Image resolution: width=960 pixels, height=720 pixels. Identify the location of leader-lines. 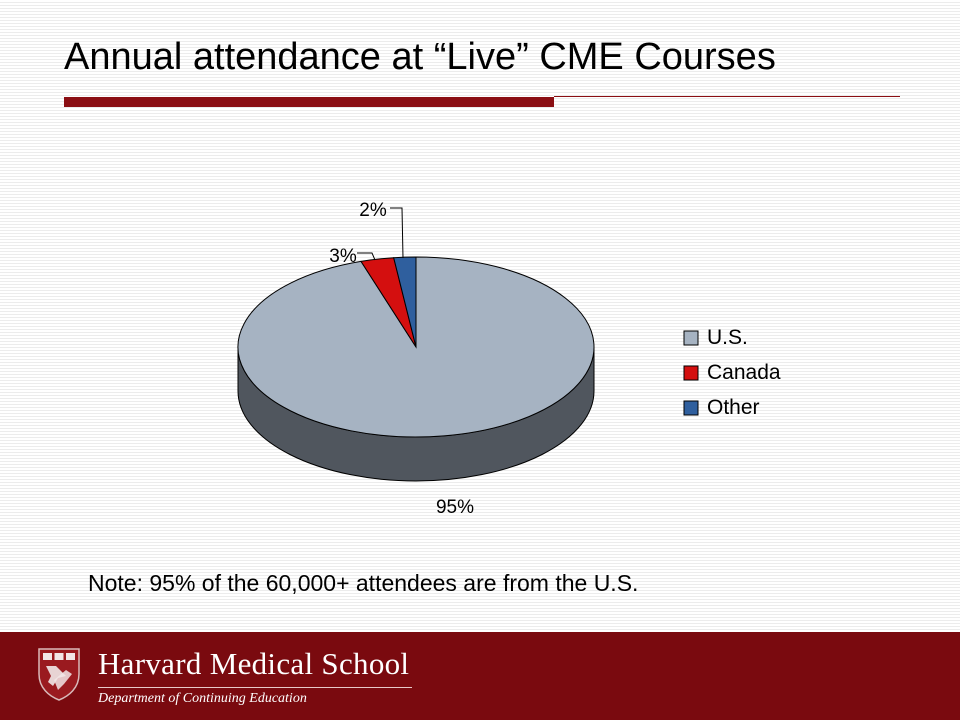
(380, 234).